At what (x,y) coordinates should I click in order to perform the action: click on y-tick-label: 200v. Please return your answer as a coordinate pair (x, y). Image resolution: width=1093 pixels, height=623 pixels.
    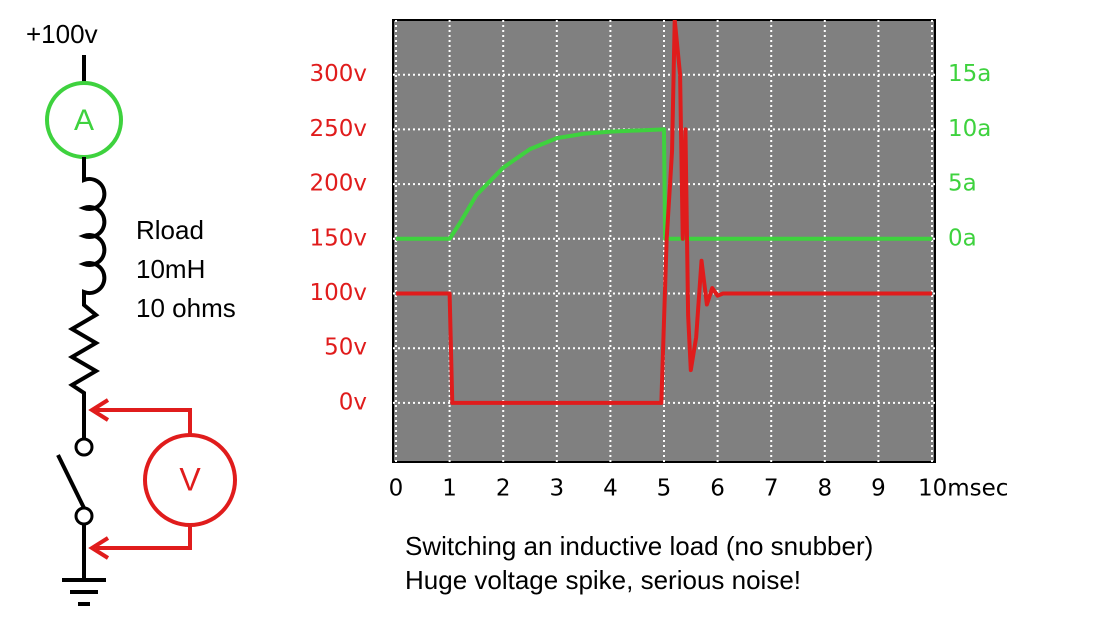
    Looking at the image, I should click on (338, 184).